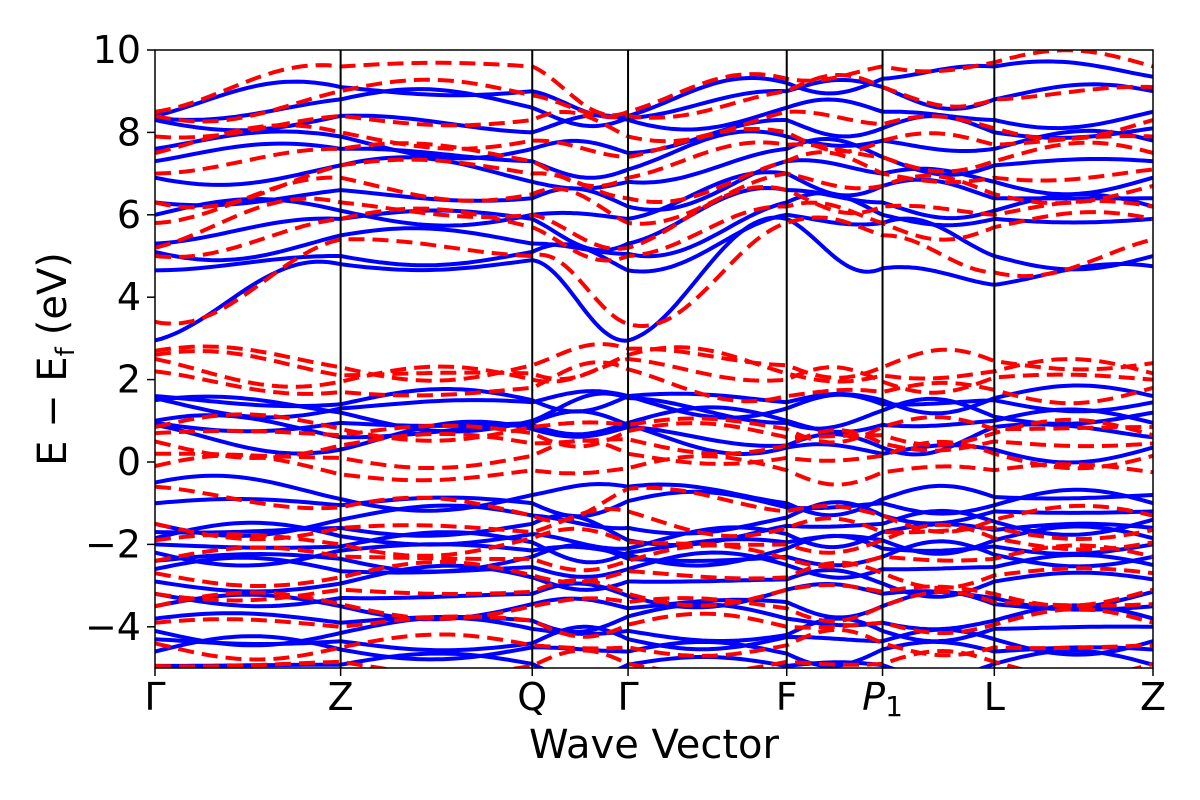 This screenshot has width=1200, height=800. I want to click on x-axis-ticks: Γ Z Q Γ F P1 L Z, so click(655, 695).